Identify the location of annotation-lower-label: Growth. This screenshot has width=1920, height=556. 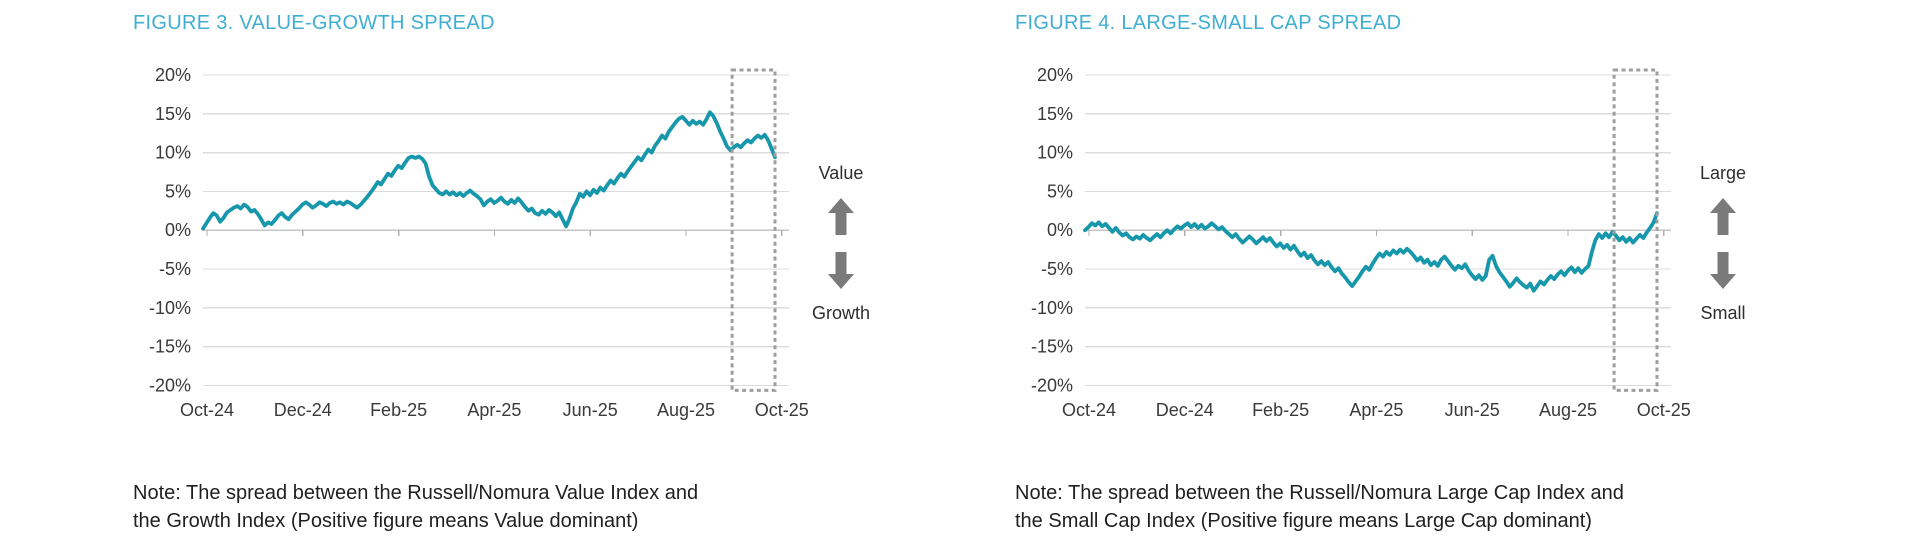
(841, 313).